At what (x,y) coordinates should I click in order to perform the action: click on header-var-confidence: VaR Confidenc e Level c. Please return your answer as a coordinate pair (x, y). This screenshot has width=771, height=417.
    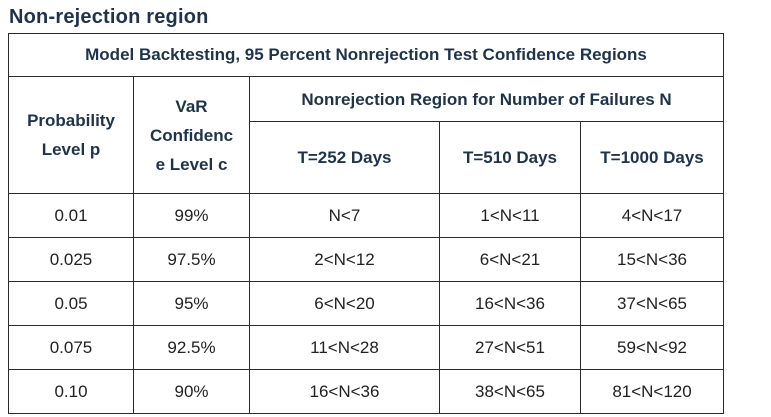
    Looking at the image, I should click on (191, 135).